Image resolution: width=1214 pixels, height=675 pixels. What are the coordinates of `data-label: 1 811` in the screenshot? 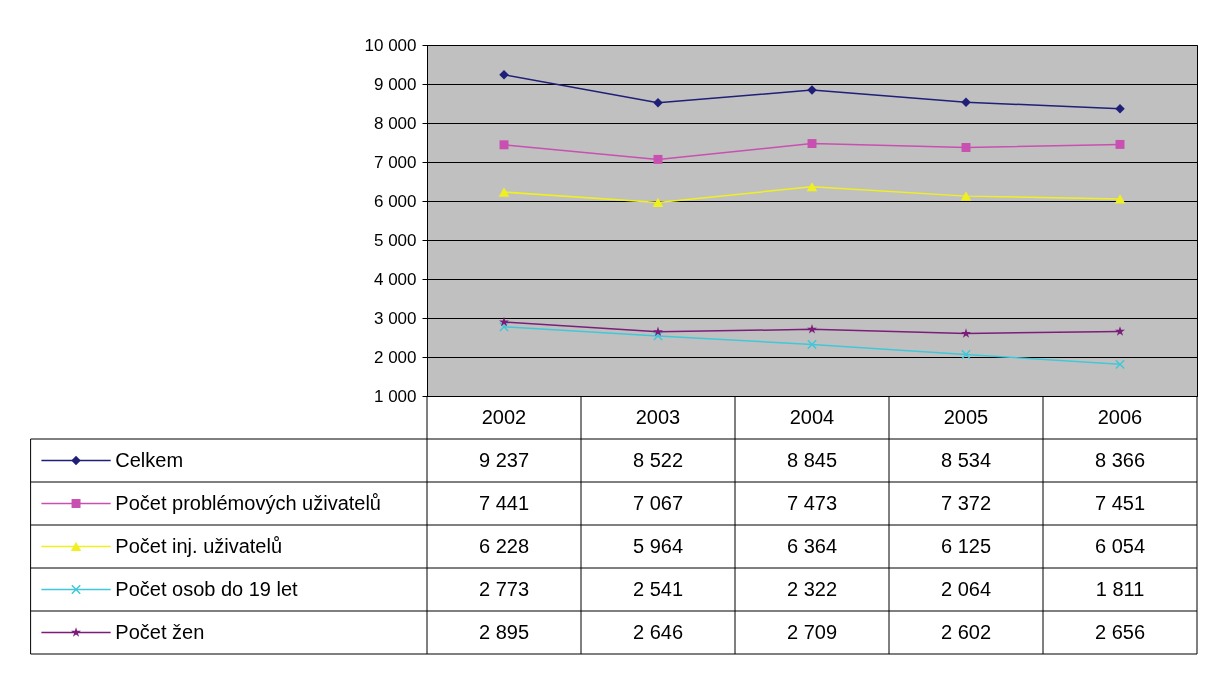 It's located at (1120, 588).